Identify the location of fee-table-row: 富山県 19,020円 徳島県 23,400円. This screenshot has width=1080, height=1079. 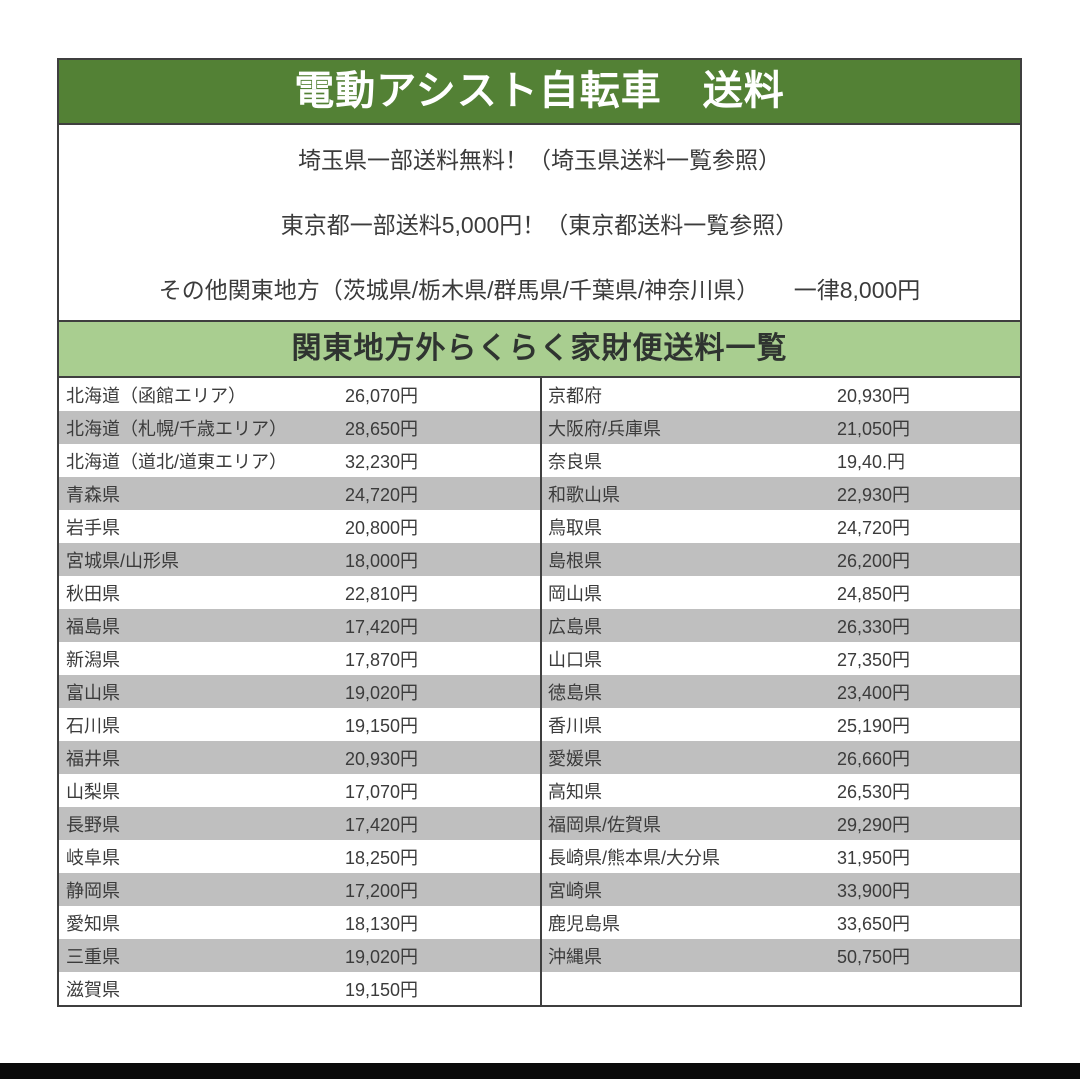
(539, 691).